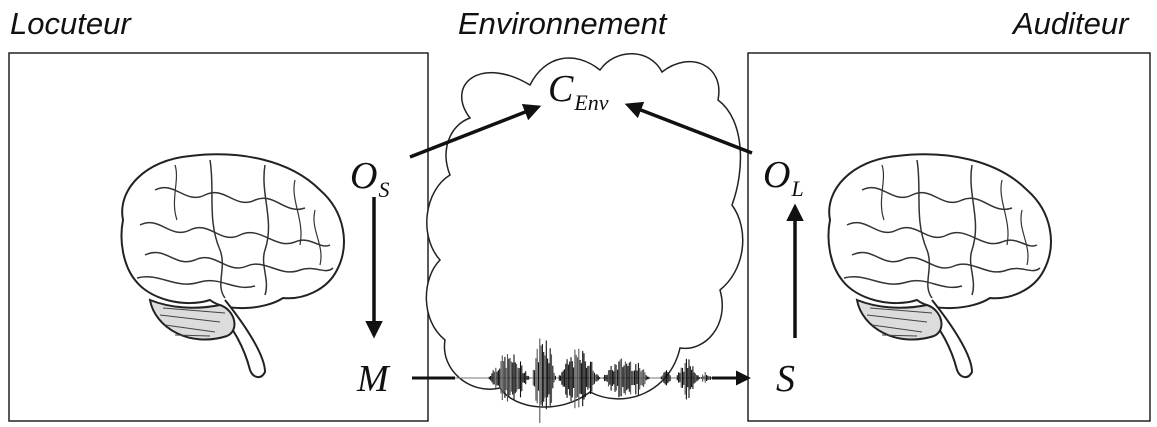  Describe the element at coordinates (70, 23) in the screenshot. I see `speaker-title: Locuteur` at that location.